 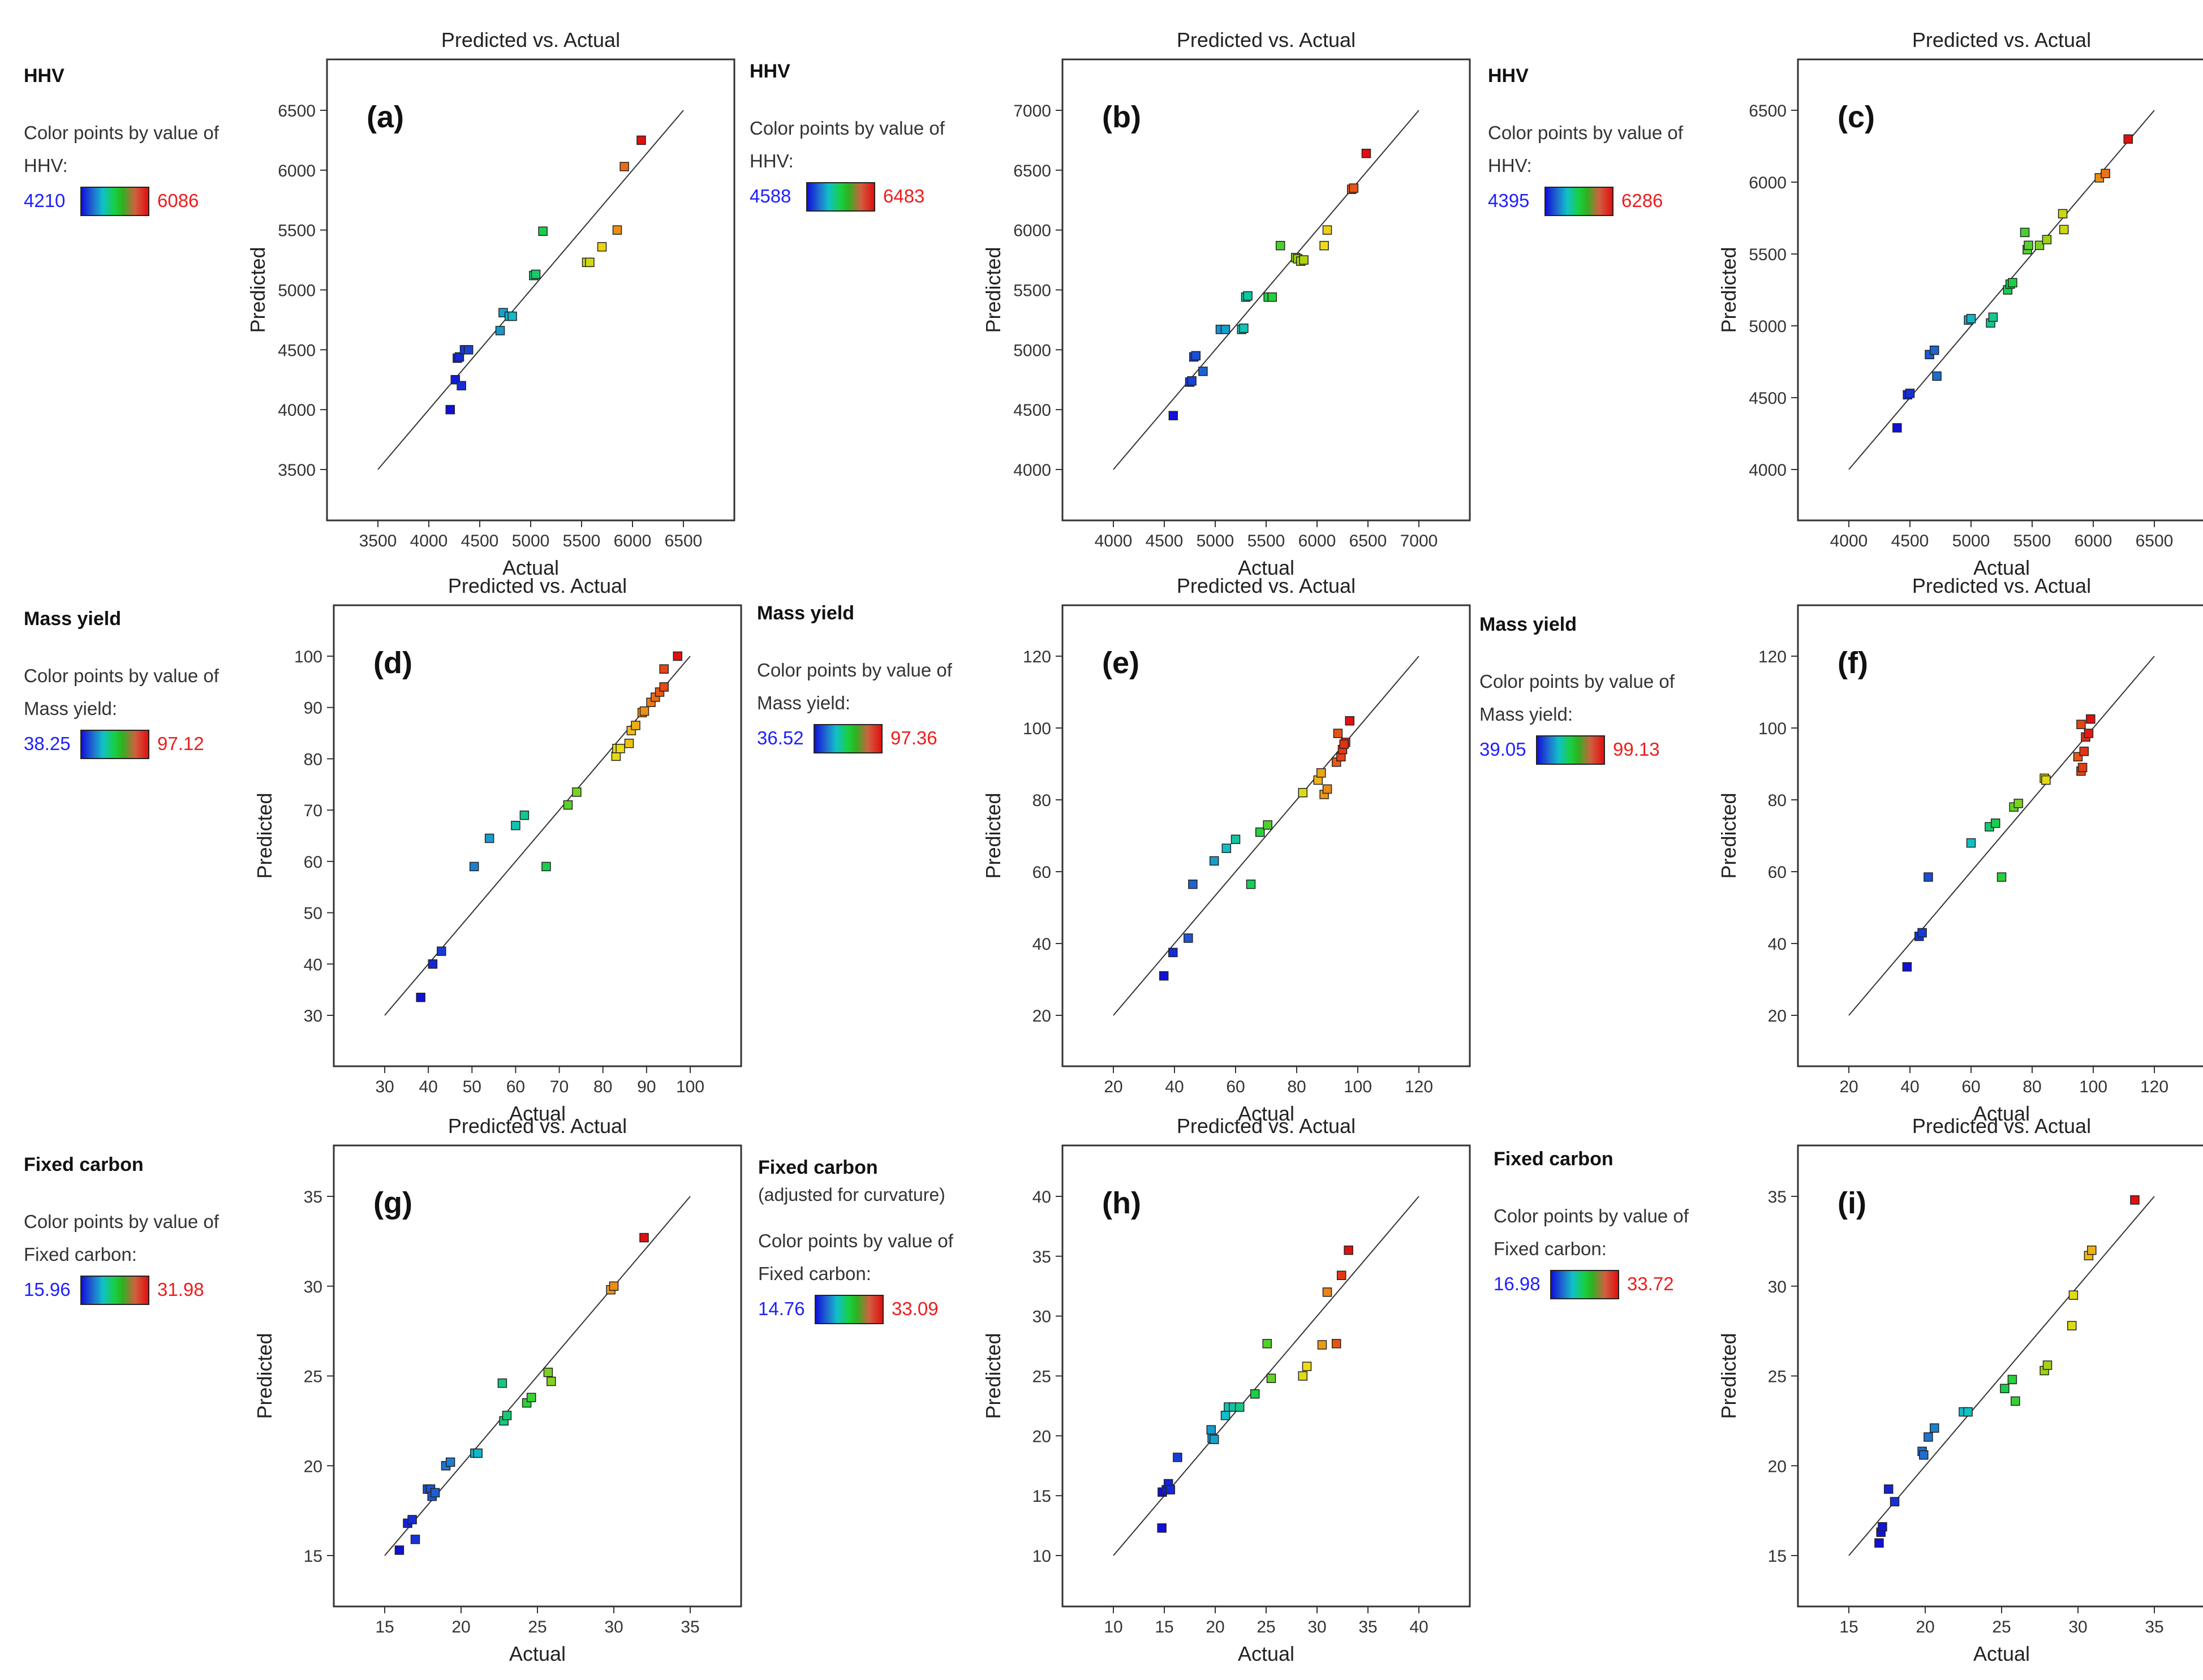 I want to click on color-scale-low: 15.96, so click(x=48, y=1289).